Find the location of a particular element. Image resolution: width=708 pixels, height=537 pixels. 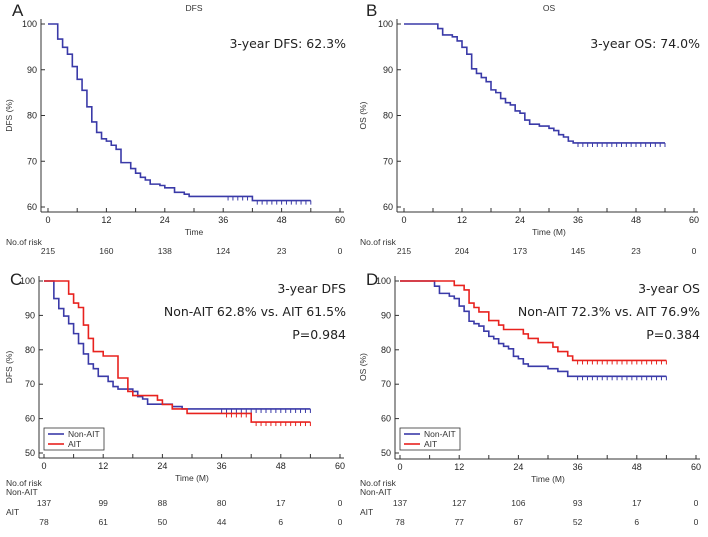

risk-count: 93 is located at coordinates (578, 503).